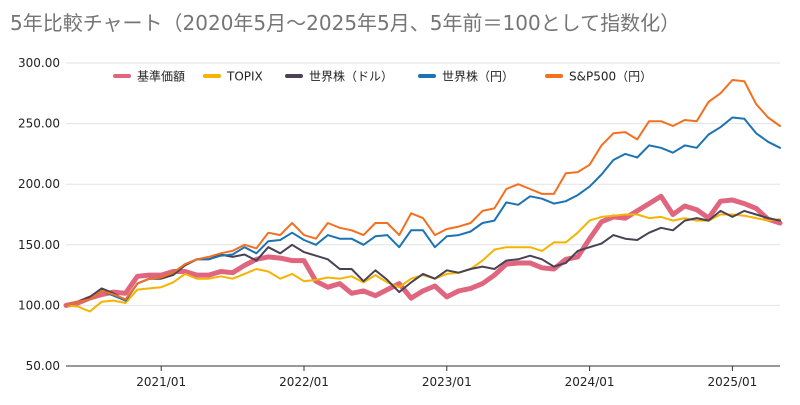 The image size is (800, 405). What do you see at coordinates (610, 77) in the screenshot?
I see `legend-label: S&P500（円）` at bounding box center [610, 77].